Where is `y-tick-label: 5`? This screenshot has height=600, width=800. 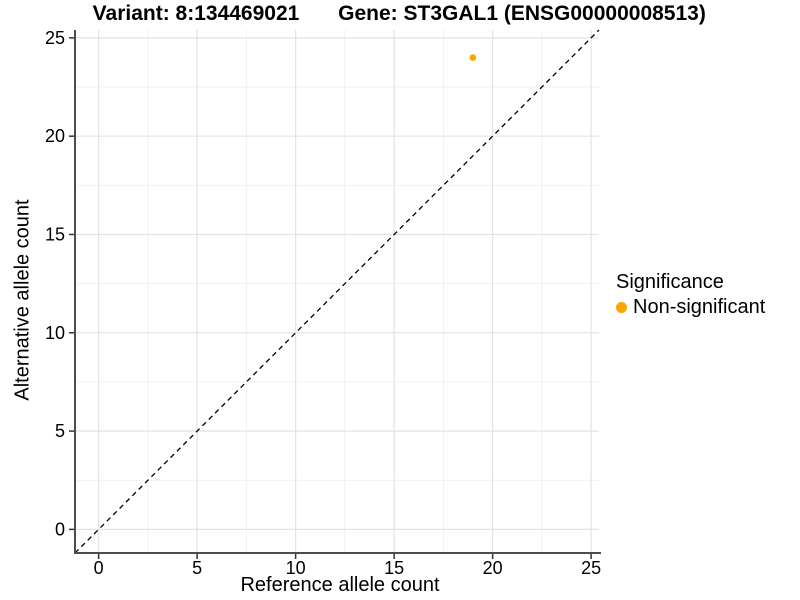
y-tick-label: 5 is located at coordinates (60, 431).